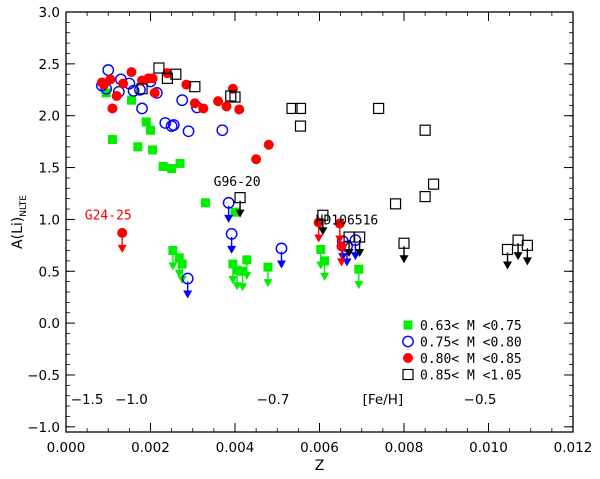  Describe the element at coordinates (49, 117) in the screenshot. I see `y-tick-label: 2.0` at that location.